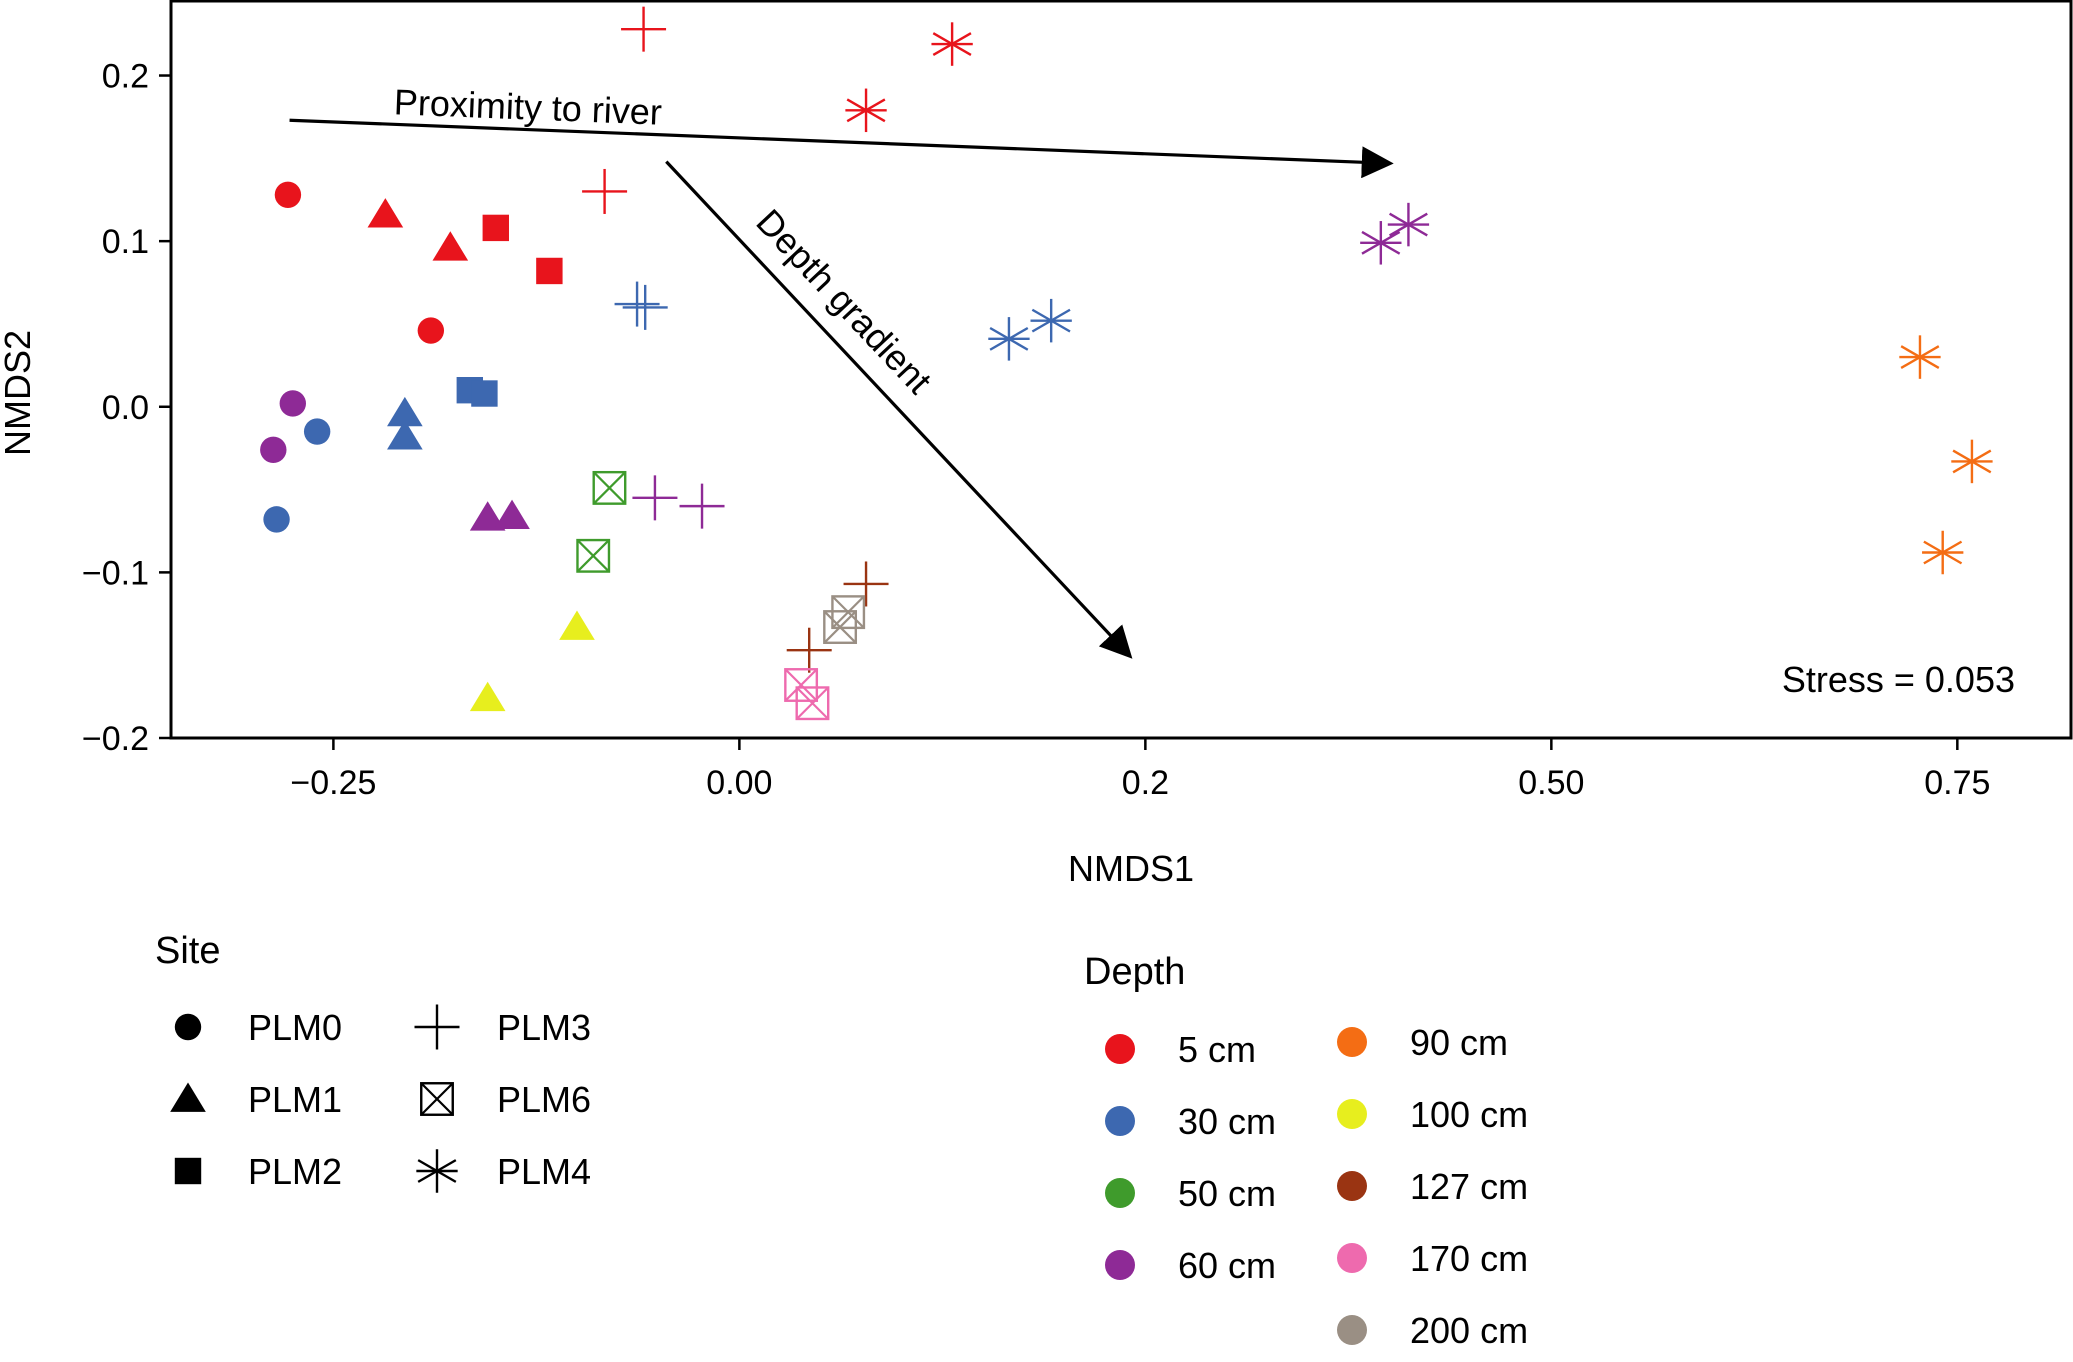 The width and height of the screenshot is (2073, 1362). Describe the element at coordinates (187, 951) in the screenshot. I see `site-legend-title: Site` at that location.